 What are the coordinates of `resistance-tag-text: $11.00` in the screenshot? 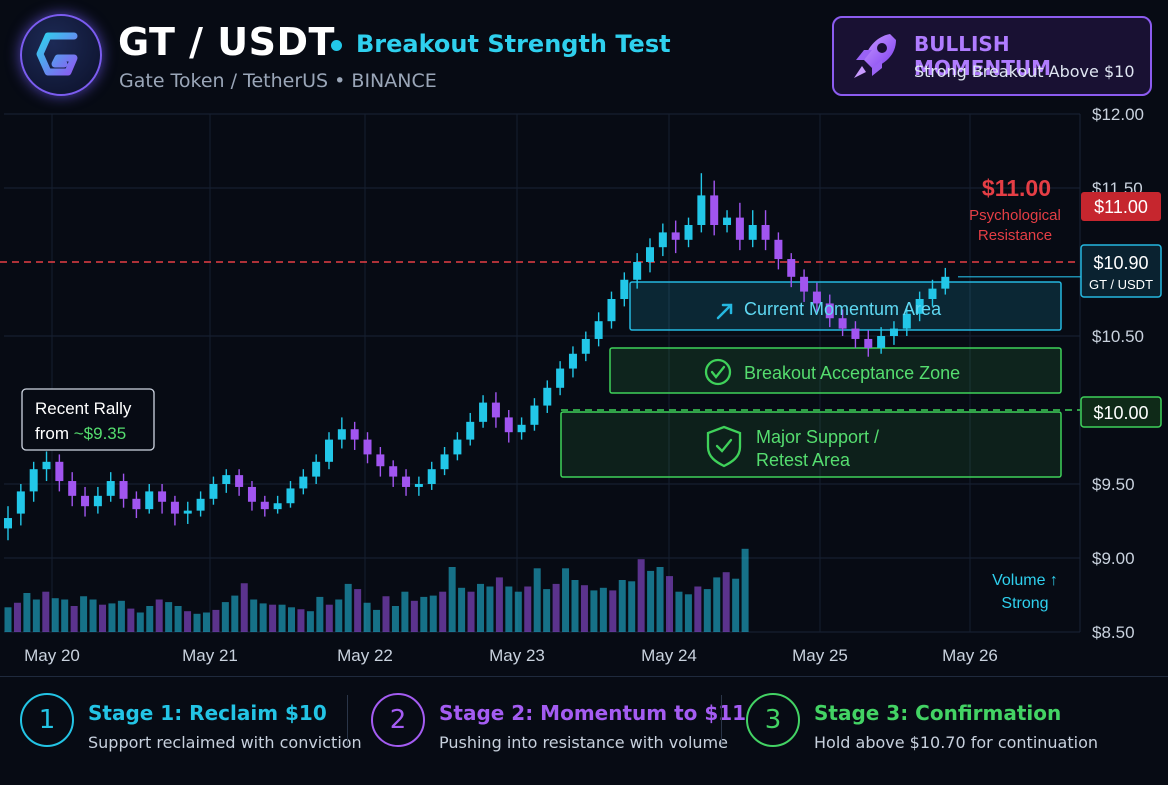 It's located at (1121, 207).